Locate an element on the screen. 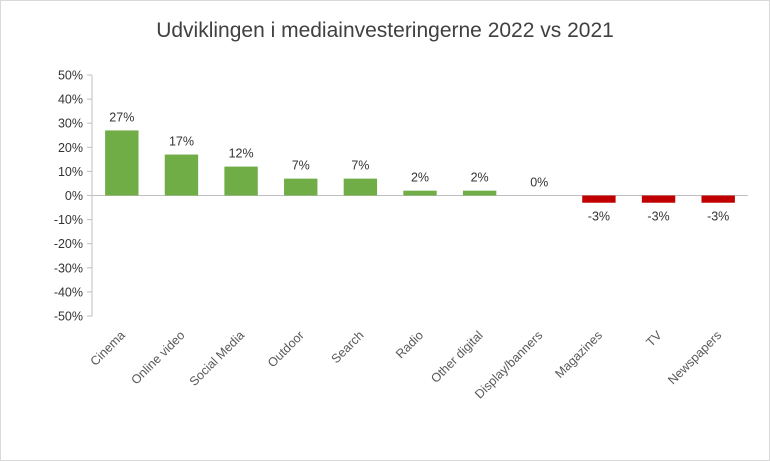 This screenshot has height=461, width=770. bar-tv is located at coordinates (658, 199).